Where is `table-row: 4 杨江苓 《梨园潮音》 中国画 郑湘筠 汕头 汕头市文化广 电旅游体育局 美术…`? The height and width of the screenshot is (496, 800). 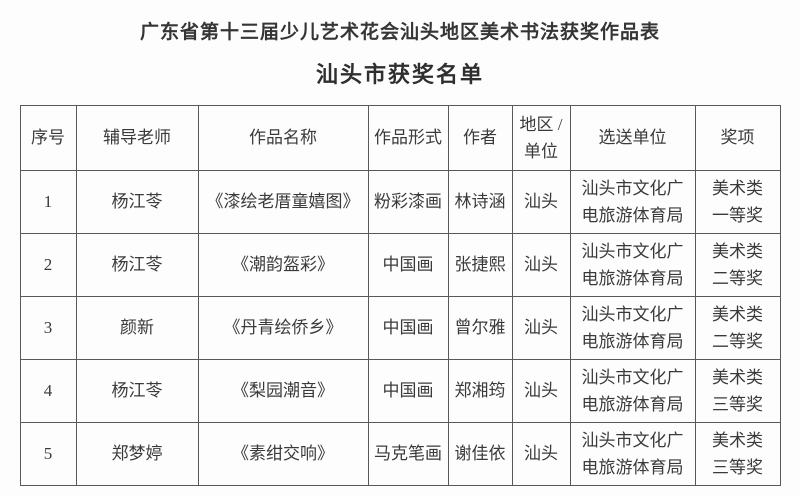
table-row: 4 杨江苓 《梨园潮音》 中国画 郑湘筠 汕头 汕头市文化广 电旅游体育局 美术… is located at coordinates (400, 391).